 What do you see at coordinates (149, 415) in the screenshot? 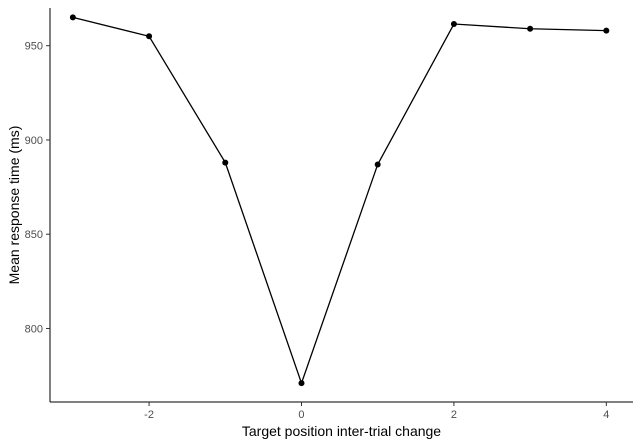
I see `x-tick-label: -2` at bounding box center [149, 415].